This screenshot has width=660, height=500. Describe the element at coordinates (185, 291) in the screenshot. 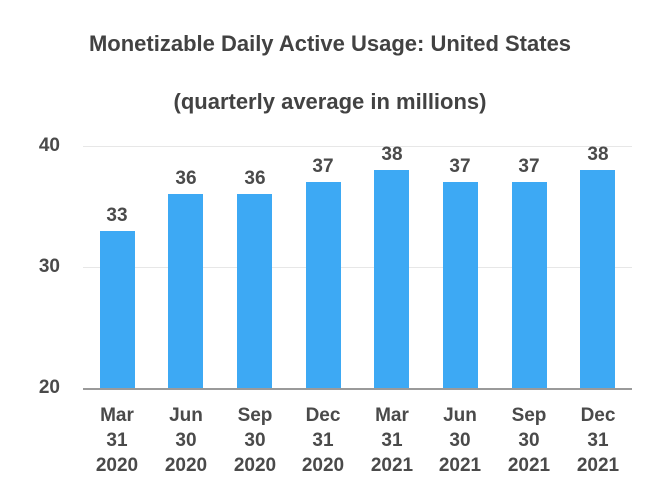

I see `bar-jun-30-2020` at that location.